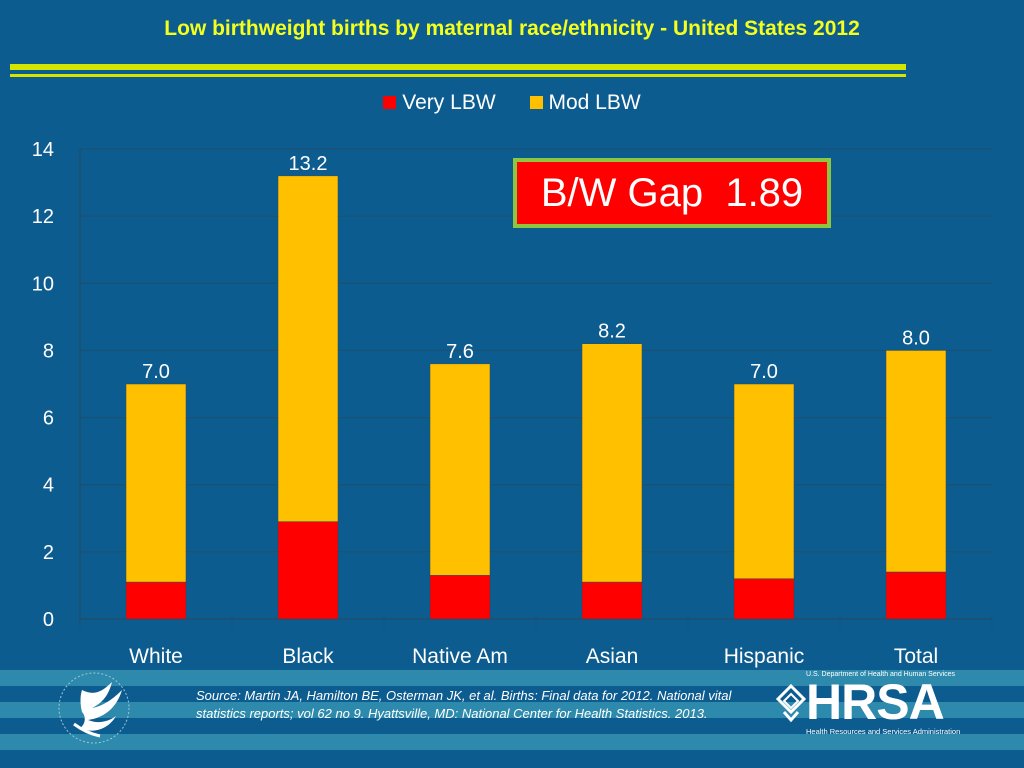  What do you see at coordinates (43, 217) in the screenshot?
I see `y-tick-label: 12` at bounding box center [43, 217].